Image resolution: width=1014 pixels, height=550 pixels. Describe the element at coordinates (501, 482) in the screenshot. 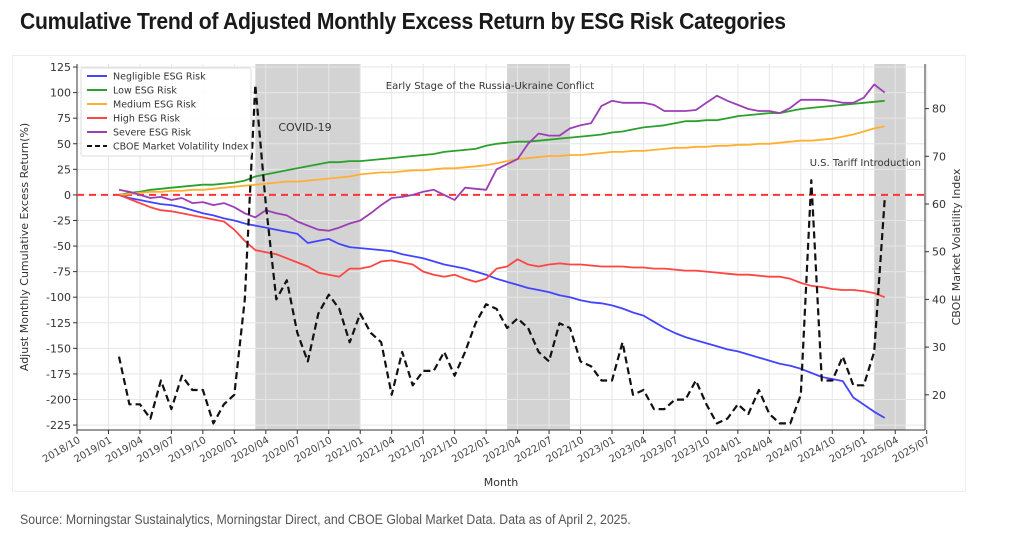

I see `x-axis-label: Month` at that location.